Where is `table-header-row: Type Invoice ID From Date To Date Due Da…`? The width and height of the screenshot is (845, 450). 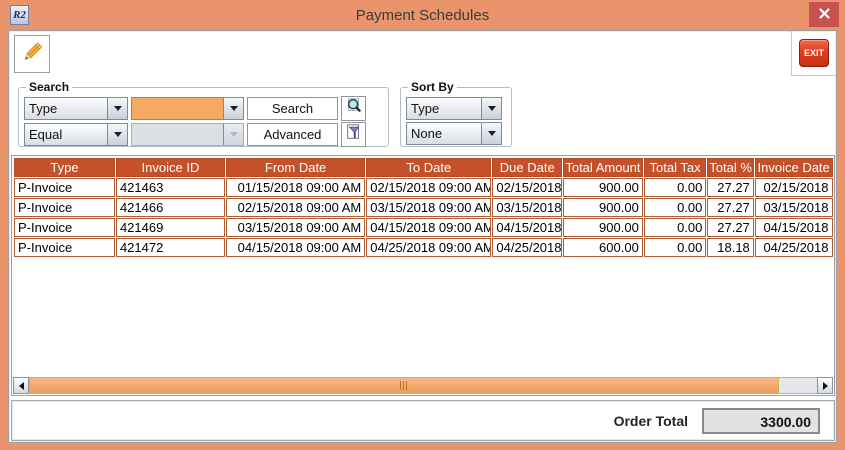
table-header-row: Type Invoice ID From Date To Date Due Da… is located at coordinates (423, 167).